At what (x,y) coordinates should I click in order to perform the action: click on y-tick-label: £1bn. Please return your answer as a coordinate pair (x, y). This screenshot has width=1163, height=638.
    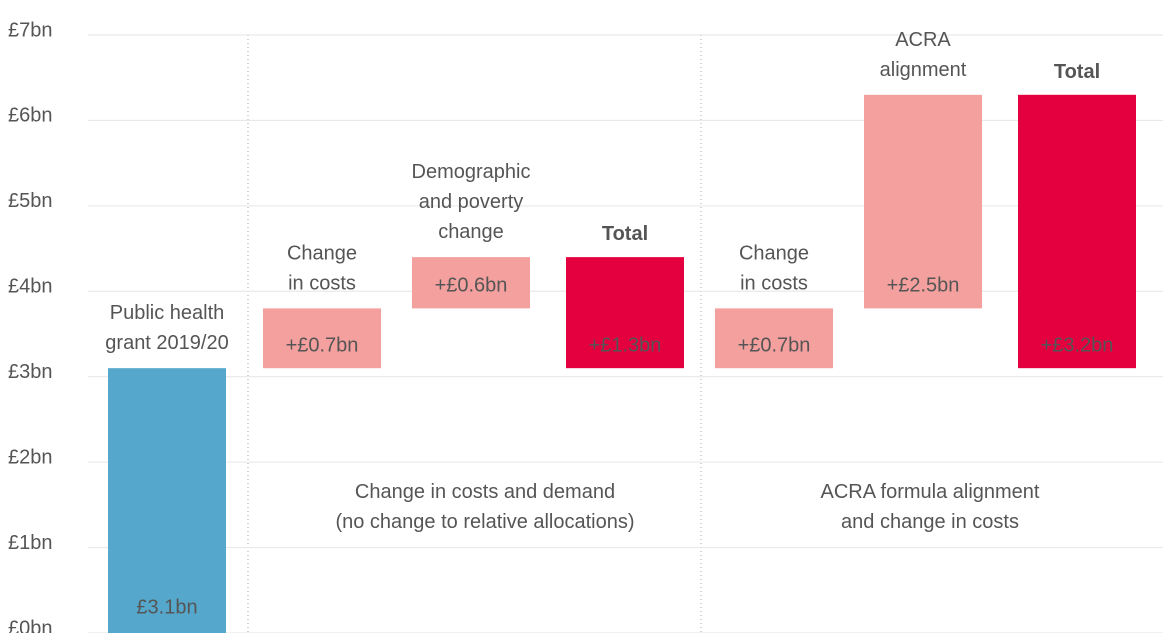
    Looking at the image, I should click on (30, 543).